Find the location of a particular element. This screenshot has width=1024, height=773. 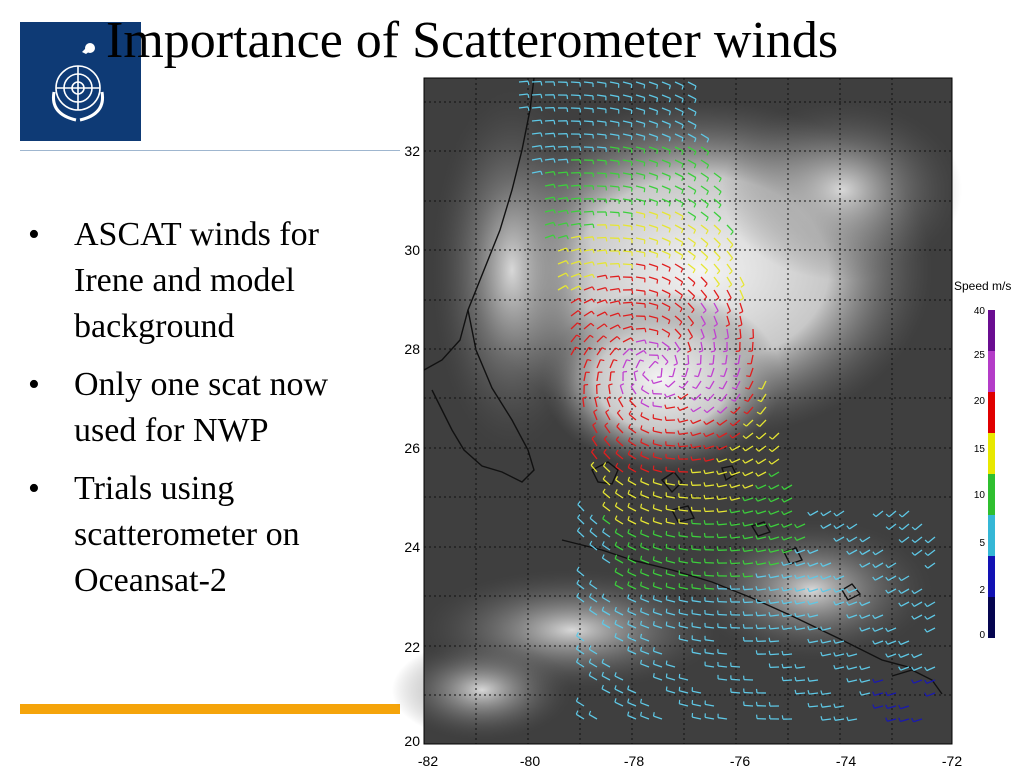

y-tick-label: 28 is located at coordinates (412, 349).